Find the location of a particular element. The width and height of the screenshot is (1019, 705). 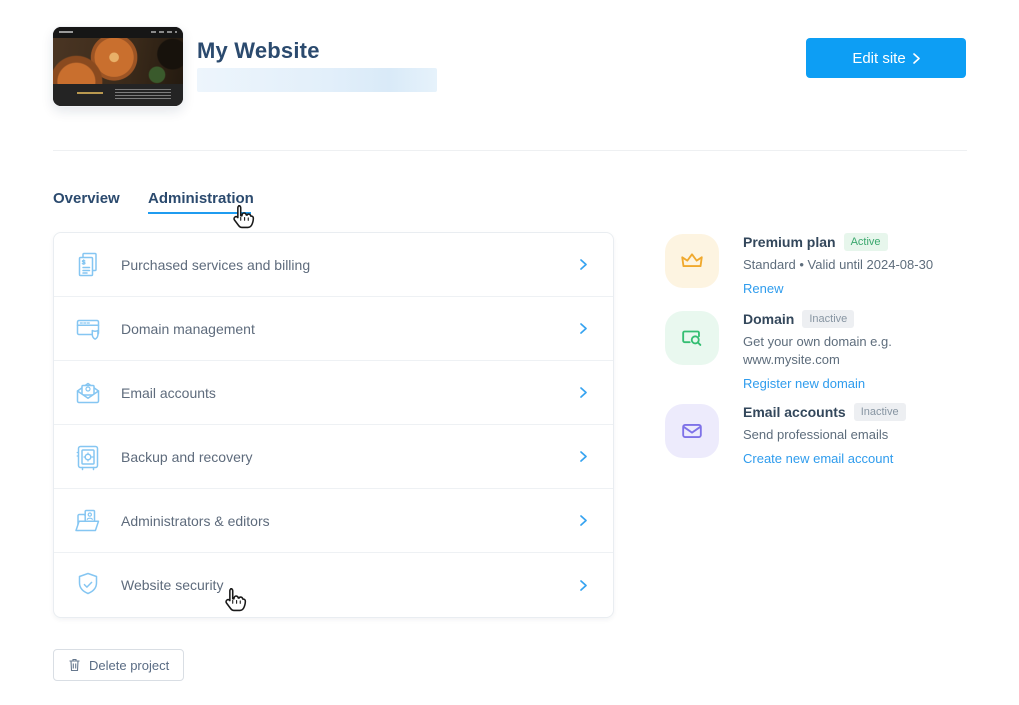

register-domain-link: Register new domain is located at coordinates (804, 383).